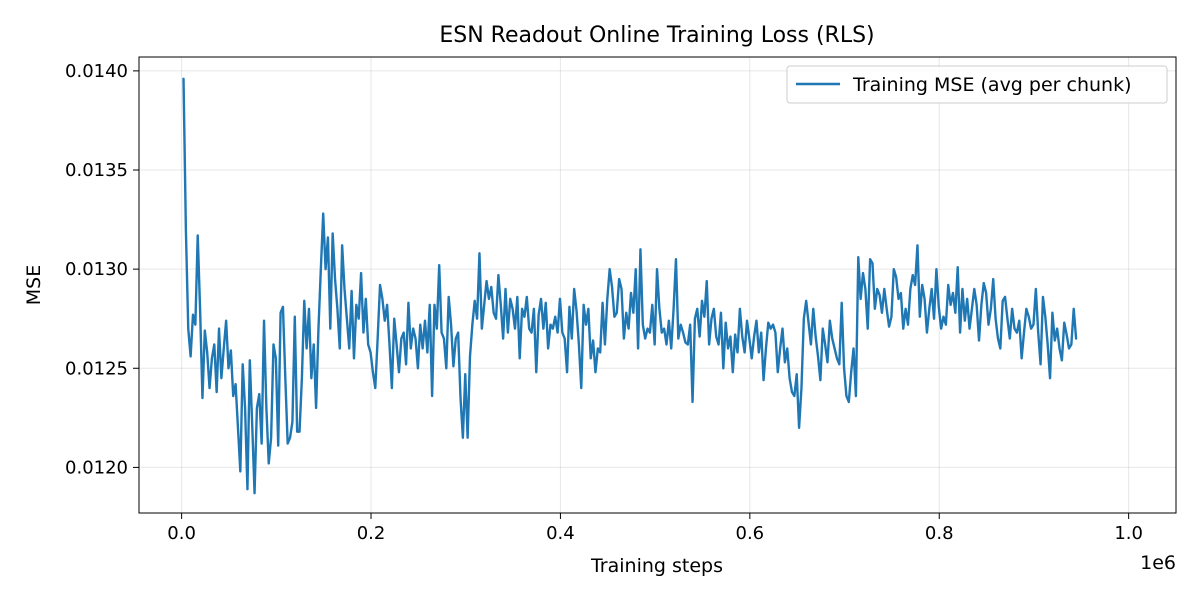 This screenshot has width=1200, height=600. Describe the element at coordinates (1128, 533) in the screenshot. I see `x-tick-label: 1.0` at that location.